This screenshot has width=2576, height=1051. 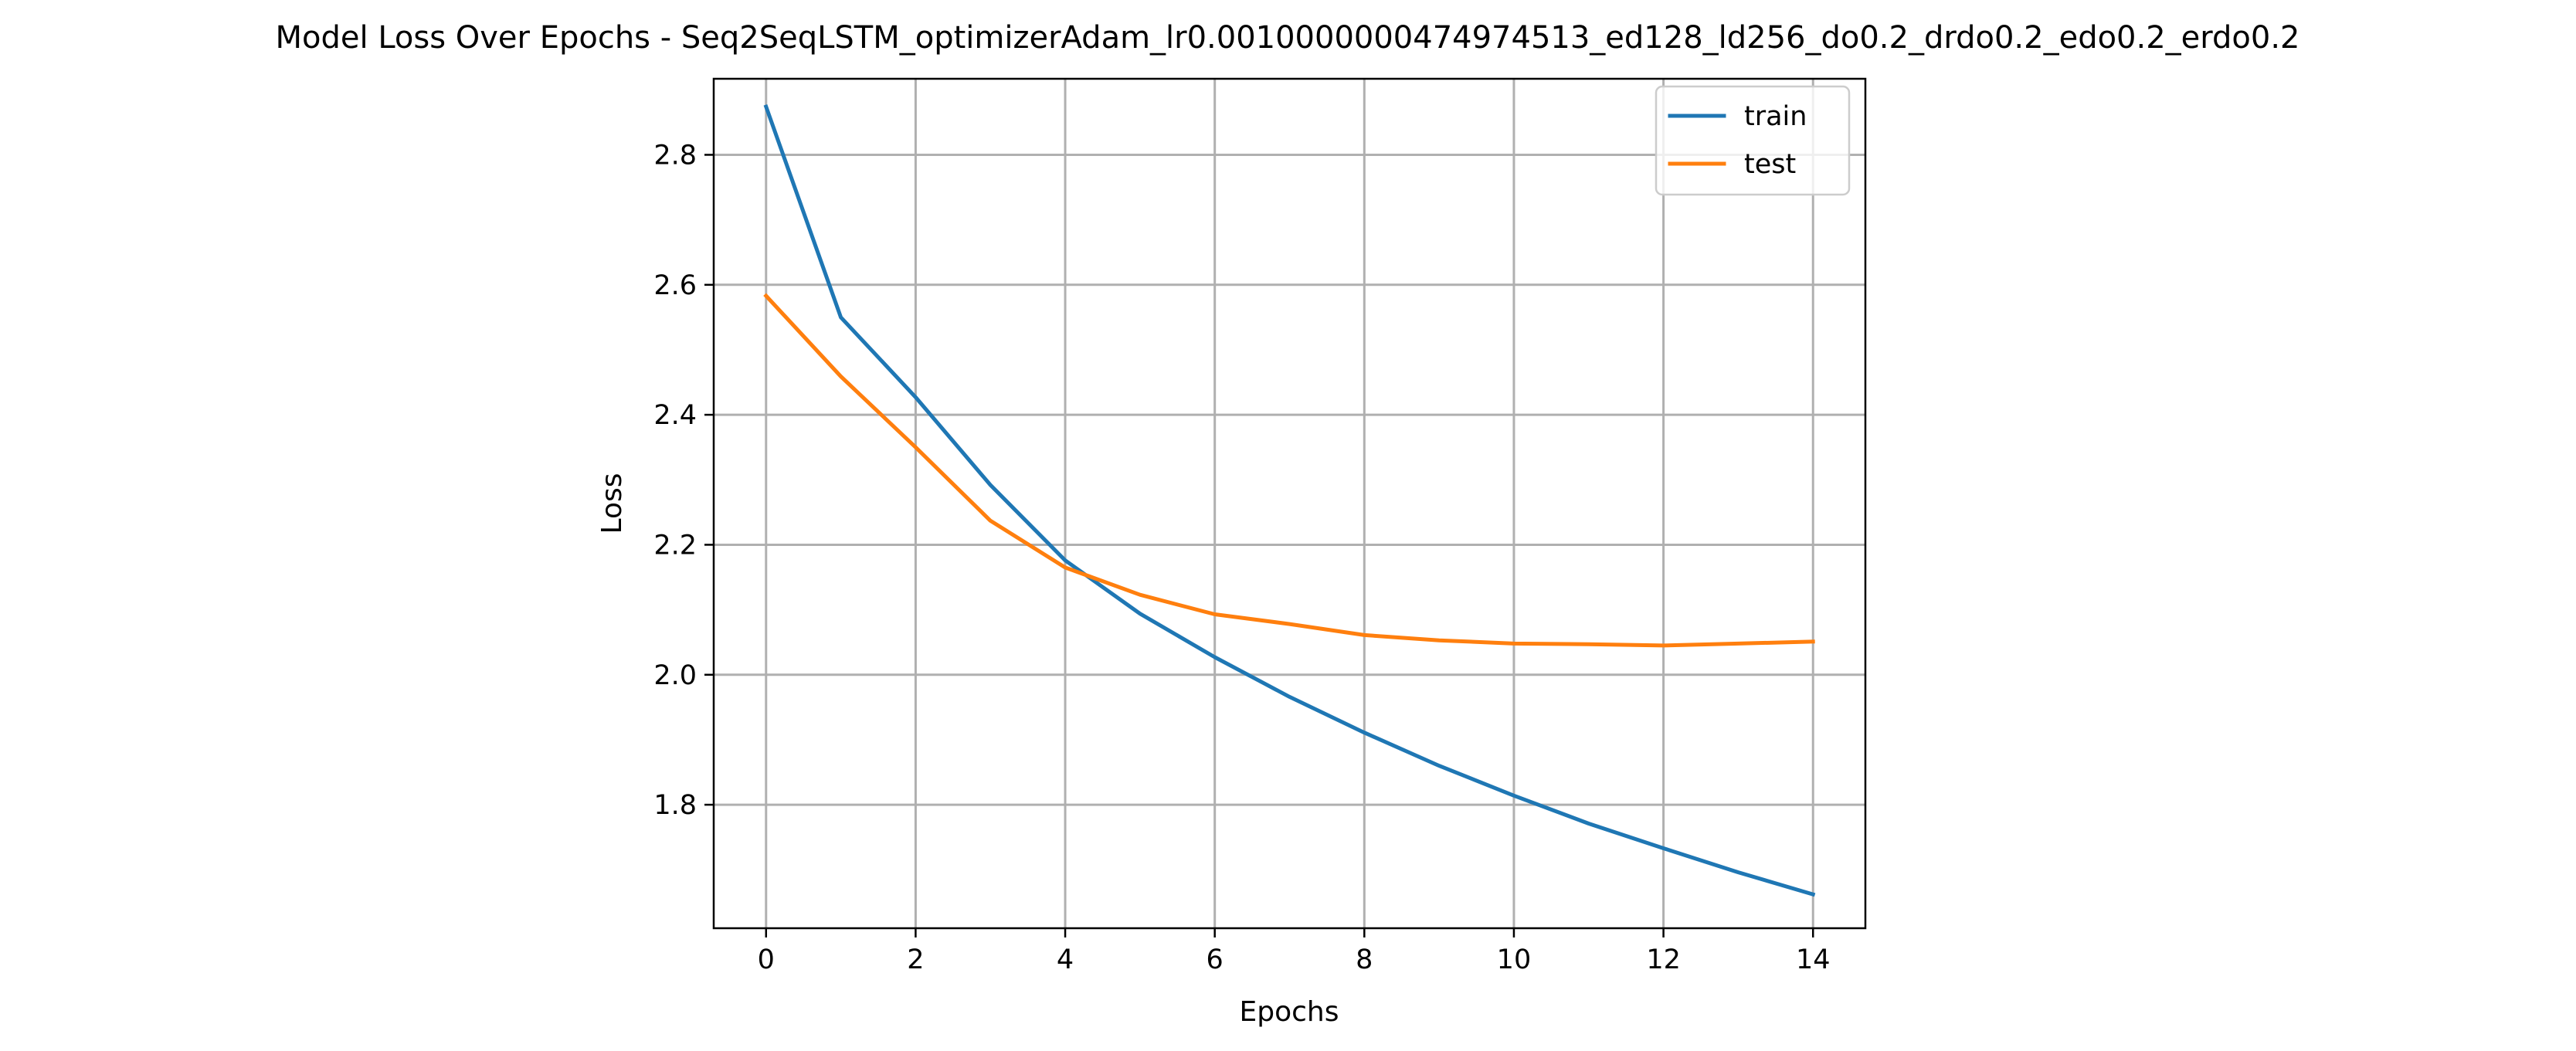 What do you see at coordinates (915, 959) in the screenshot?
I see `x-tick-label: 2` at bounding box center [915, 959].